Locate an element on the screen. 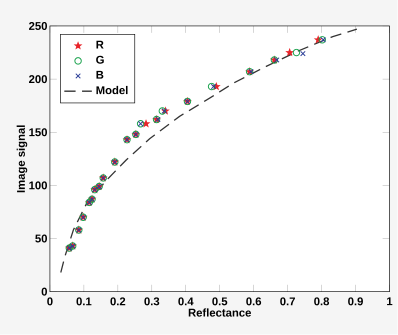 The image size is (398, 335). x-tick-label: 0.3 is located at coordinates (152, 302).